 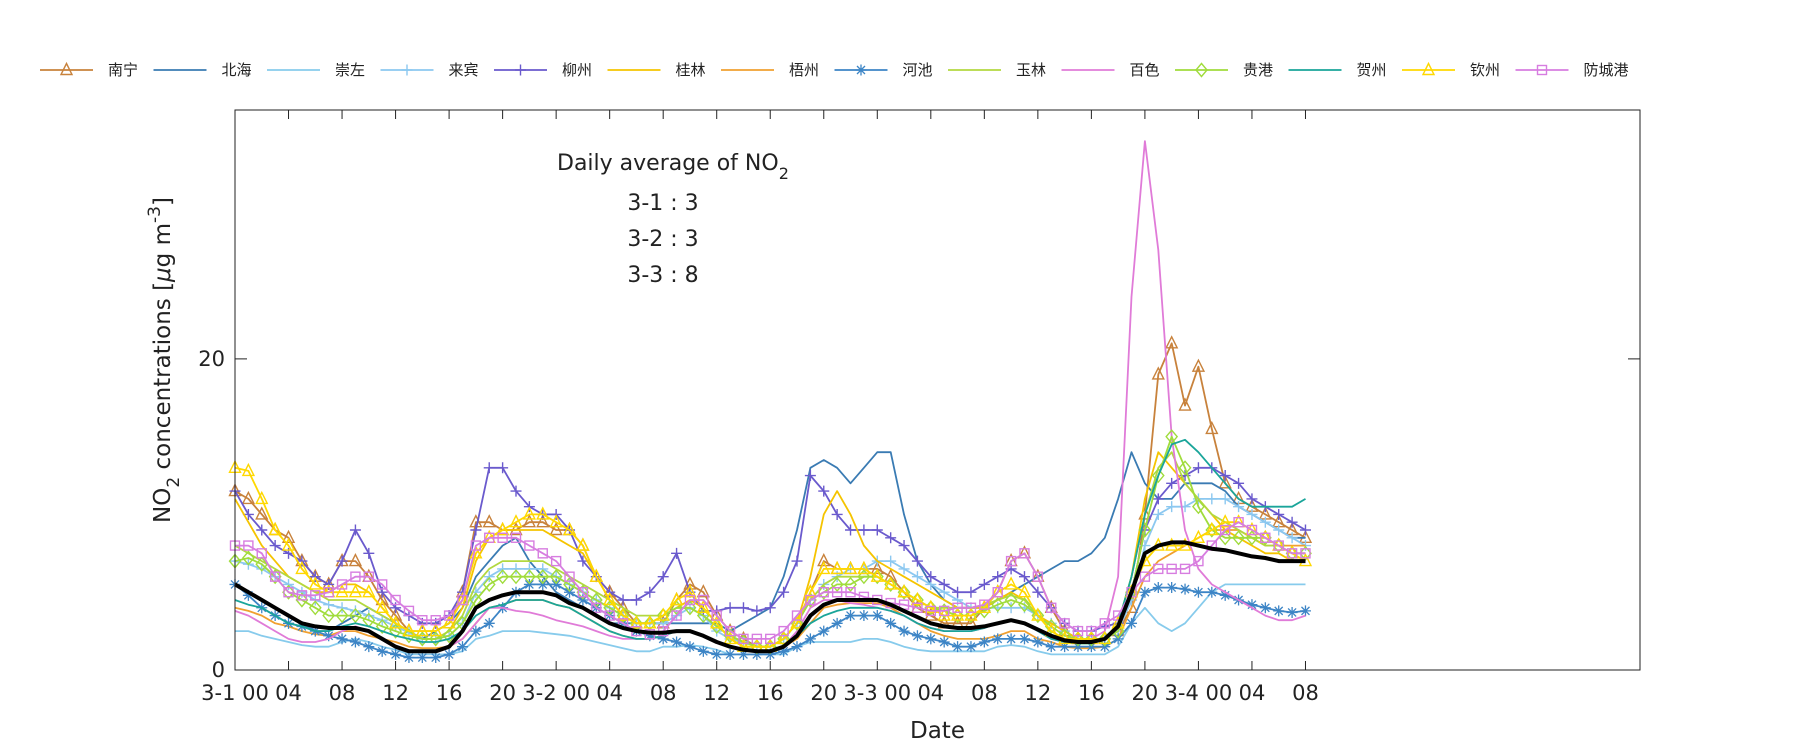 What do you see at coordinates (930, 693) in the screenshot?
I see `x-tick-label: 04` at bounding box center [930, 693].